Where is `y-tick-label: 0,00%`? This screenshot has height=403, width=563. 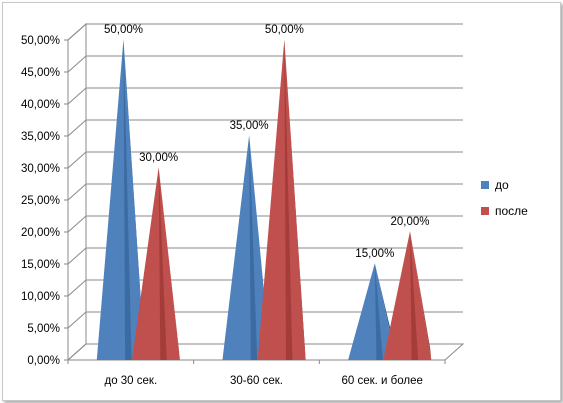
y-tick-label: 0,00% is located at coordinates (43, 361).